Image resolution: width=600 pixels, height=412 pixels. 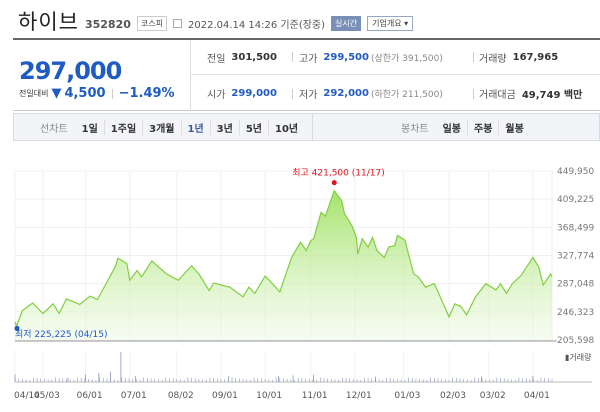 What do you see at coordinates (224, 127) in the screenshot?
I see `tab-3y: 3년` at bounding box center [224, 127].